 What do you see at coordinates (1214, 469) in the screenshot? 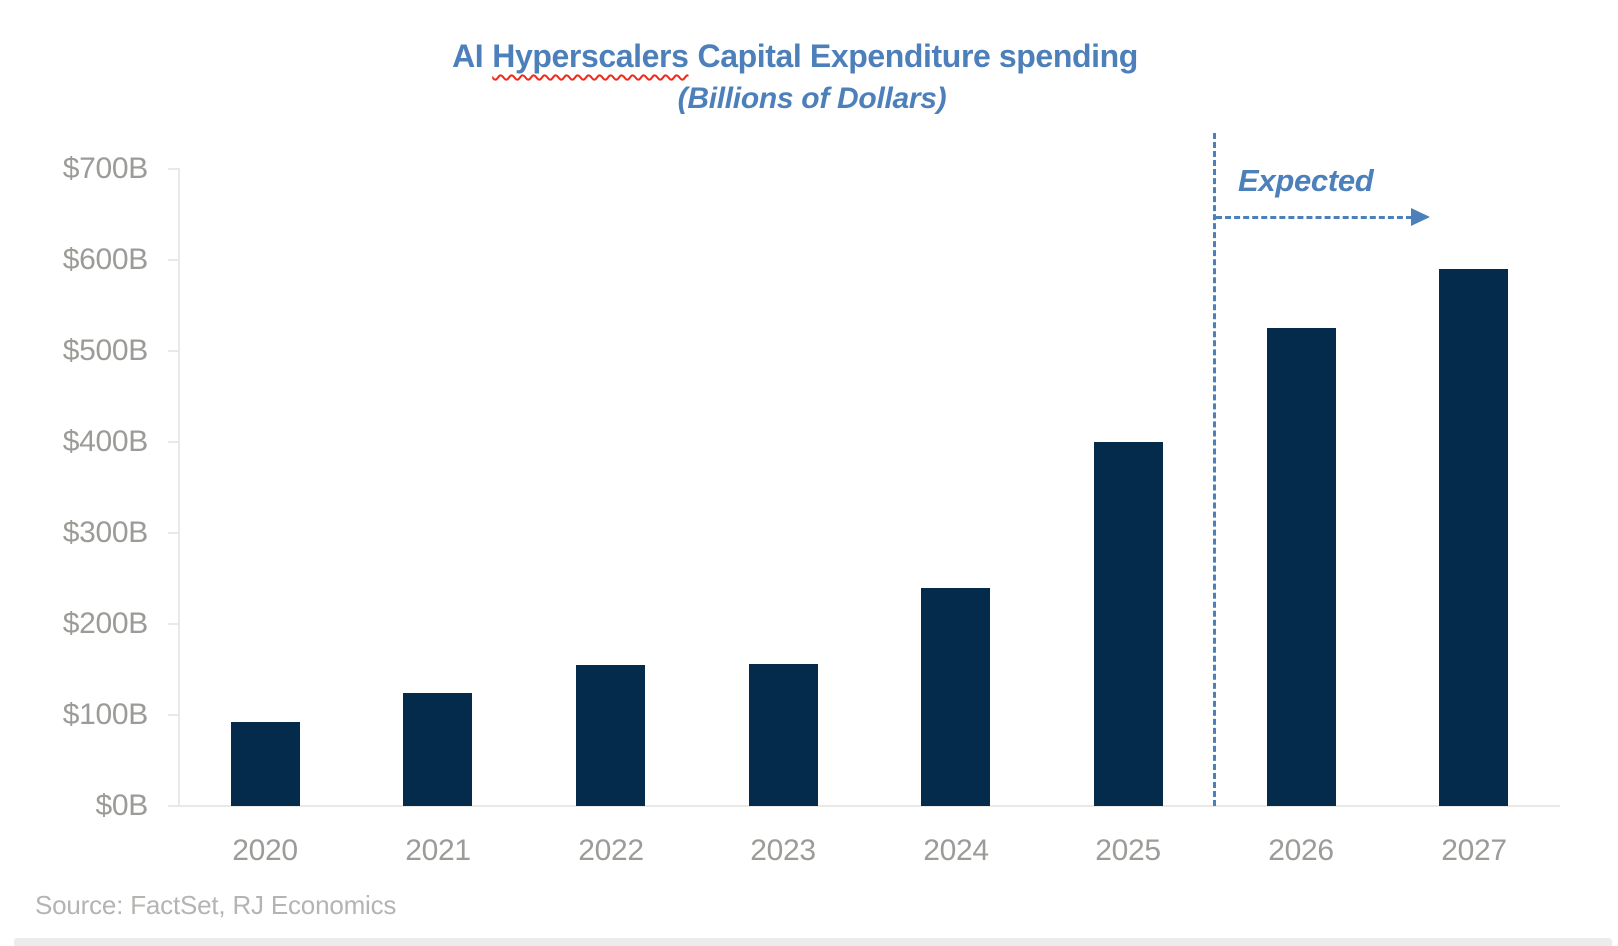
I see `expected-divider-dashed-line` at bounding box center [1214, 469].